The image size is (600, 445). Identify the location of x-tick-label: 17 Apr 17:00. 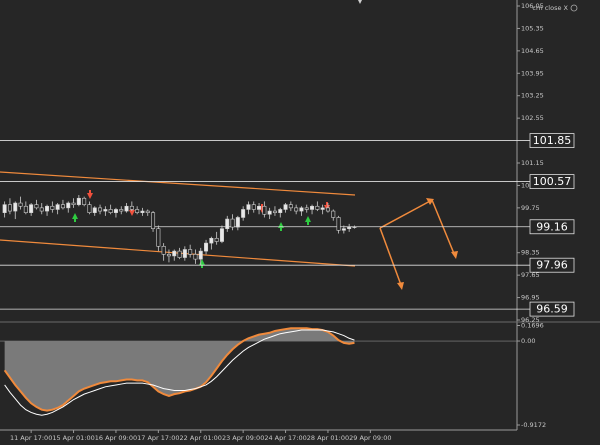
(158, 438).